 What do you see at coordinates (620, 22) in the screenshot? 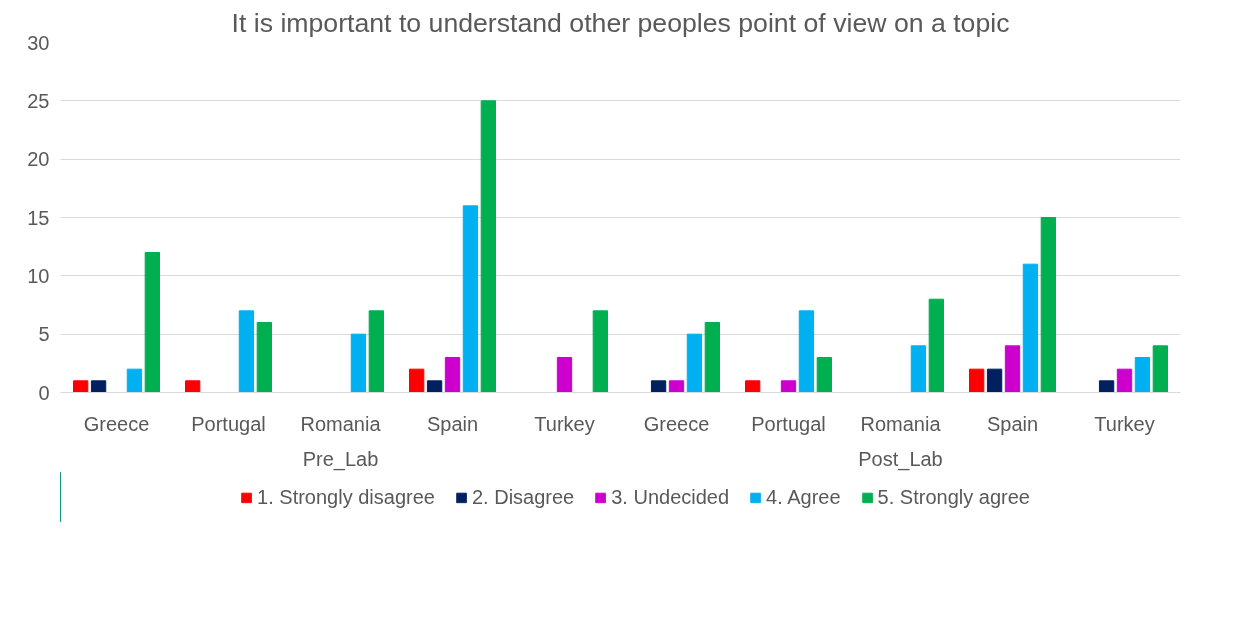
I see `chart-title: It is important to understand other peoples point of view on a topic` at bounding box center [620, 22].